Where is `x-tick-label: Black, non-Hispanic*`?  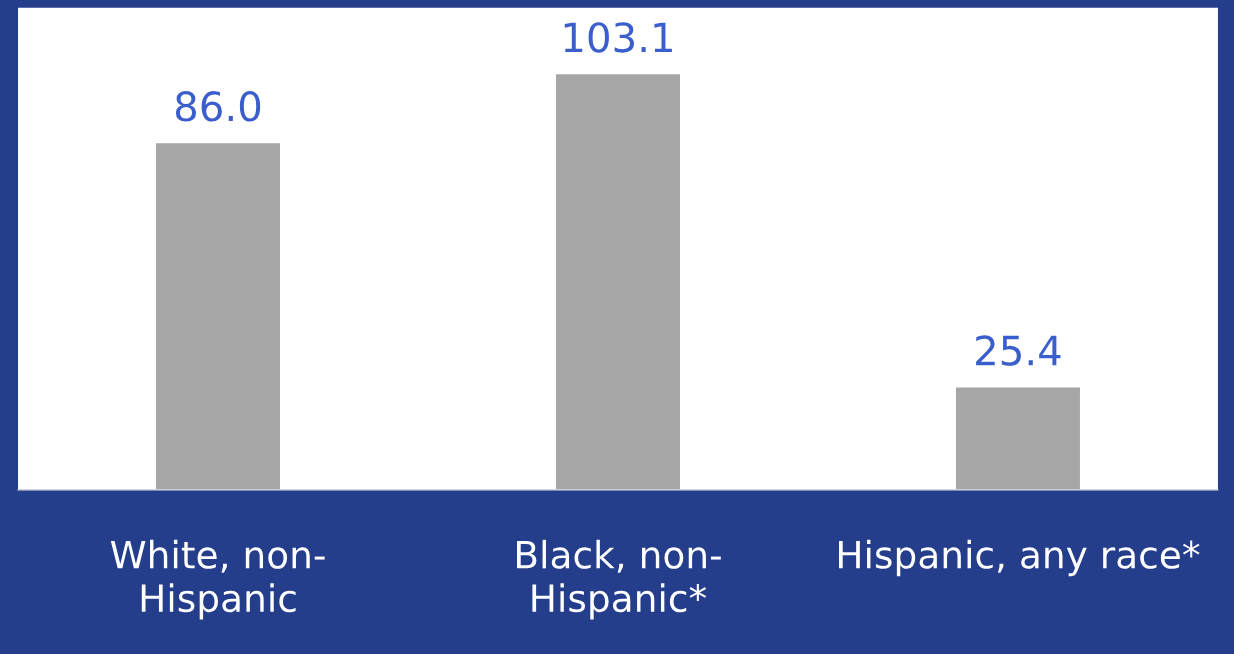
x-tick-label: Black, non-Hispanic* is located at coordinates (619, 579).